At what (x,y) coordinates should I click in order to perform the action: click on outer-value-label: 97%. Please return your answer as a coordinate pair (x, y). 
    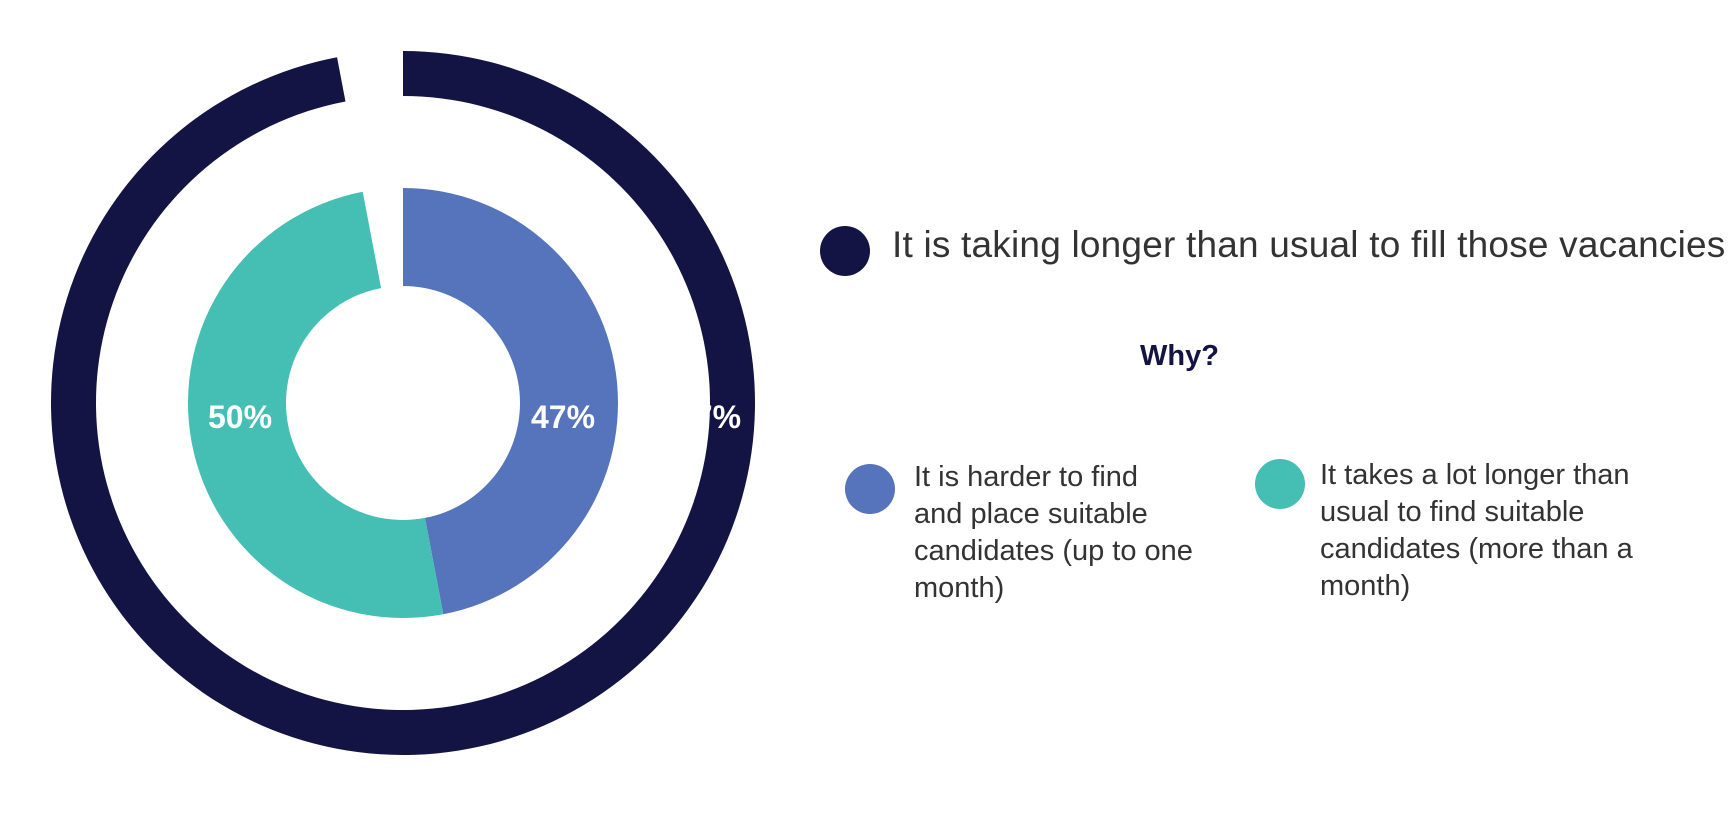
    Looking at the image, I should click on (709, 417).